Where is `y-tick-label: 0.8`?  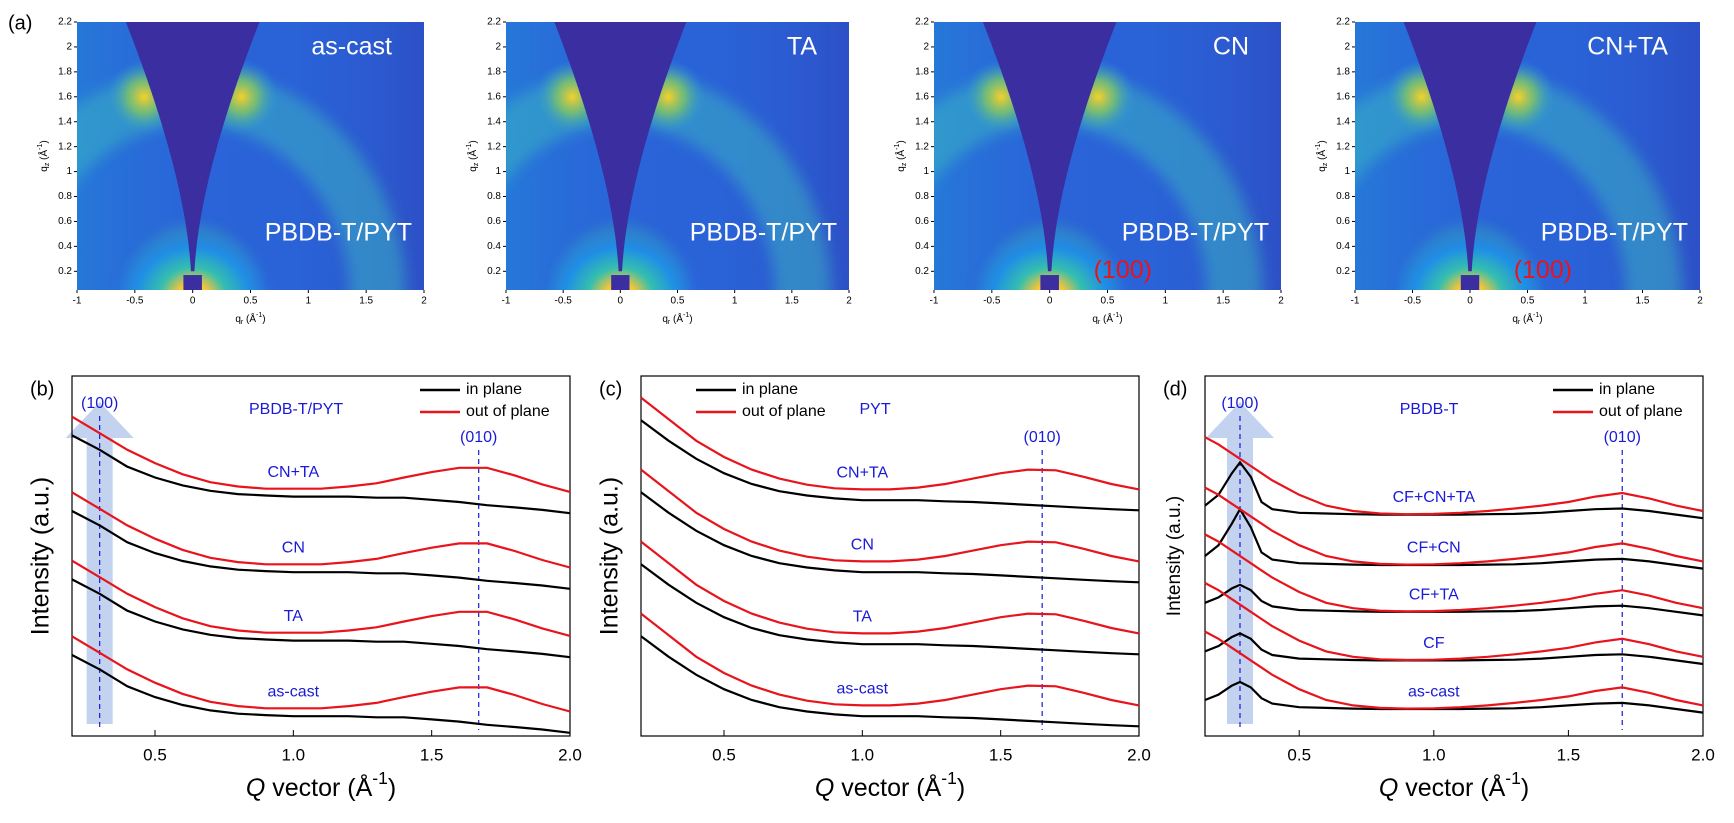 y-tick-label: 0.8 is located at coordinates (65, 196).